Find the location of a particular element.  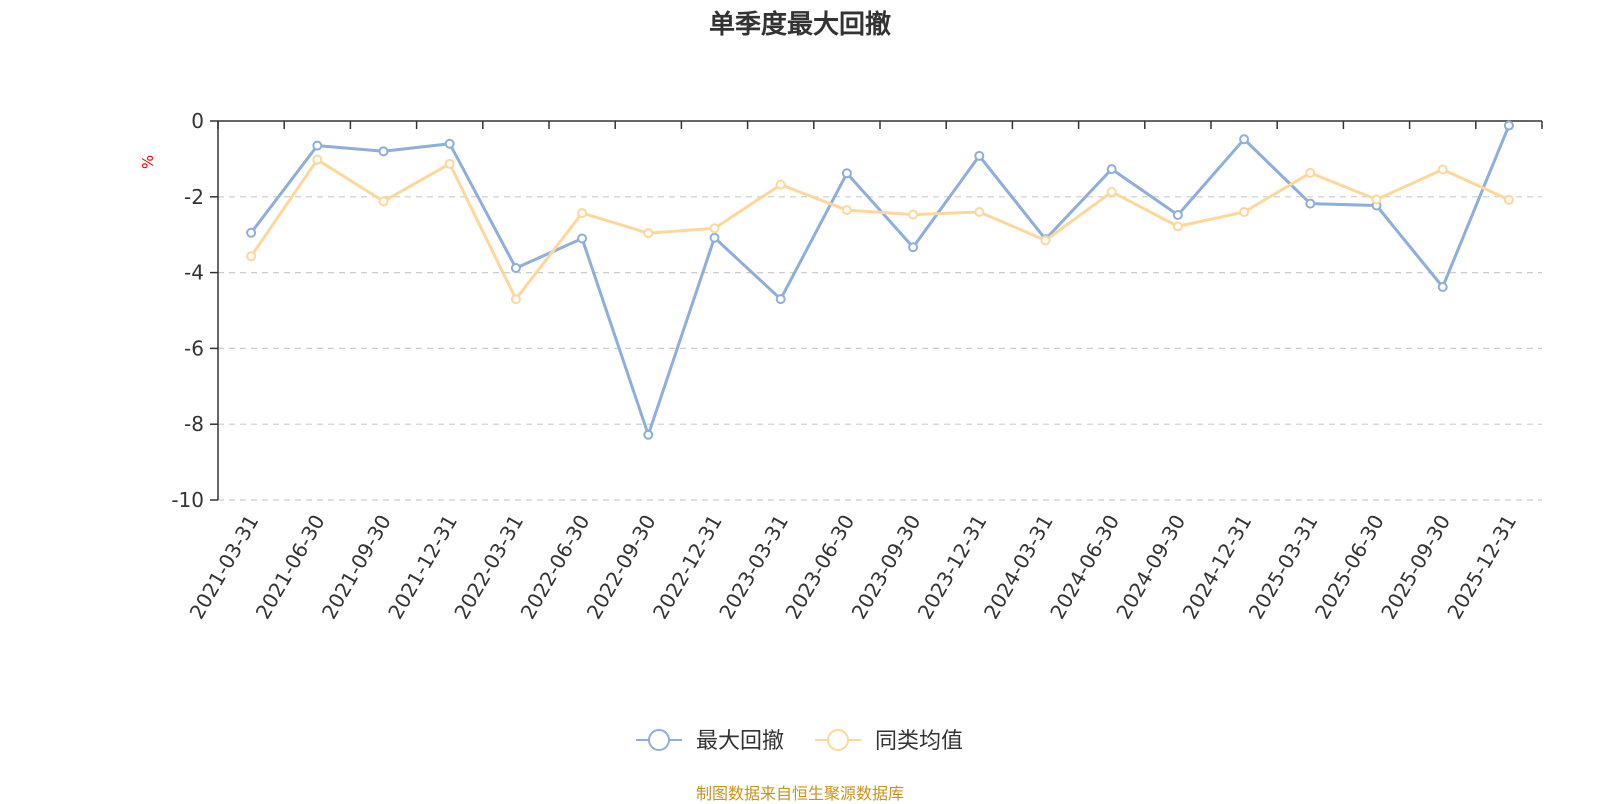

legend-label: 最大回撤 is located at coordinates (740, 741).